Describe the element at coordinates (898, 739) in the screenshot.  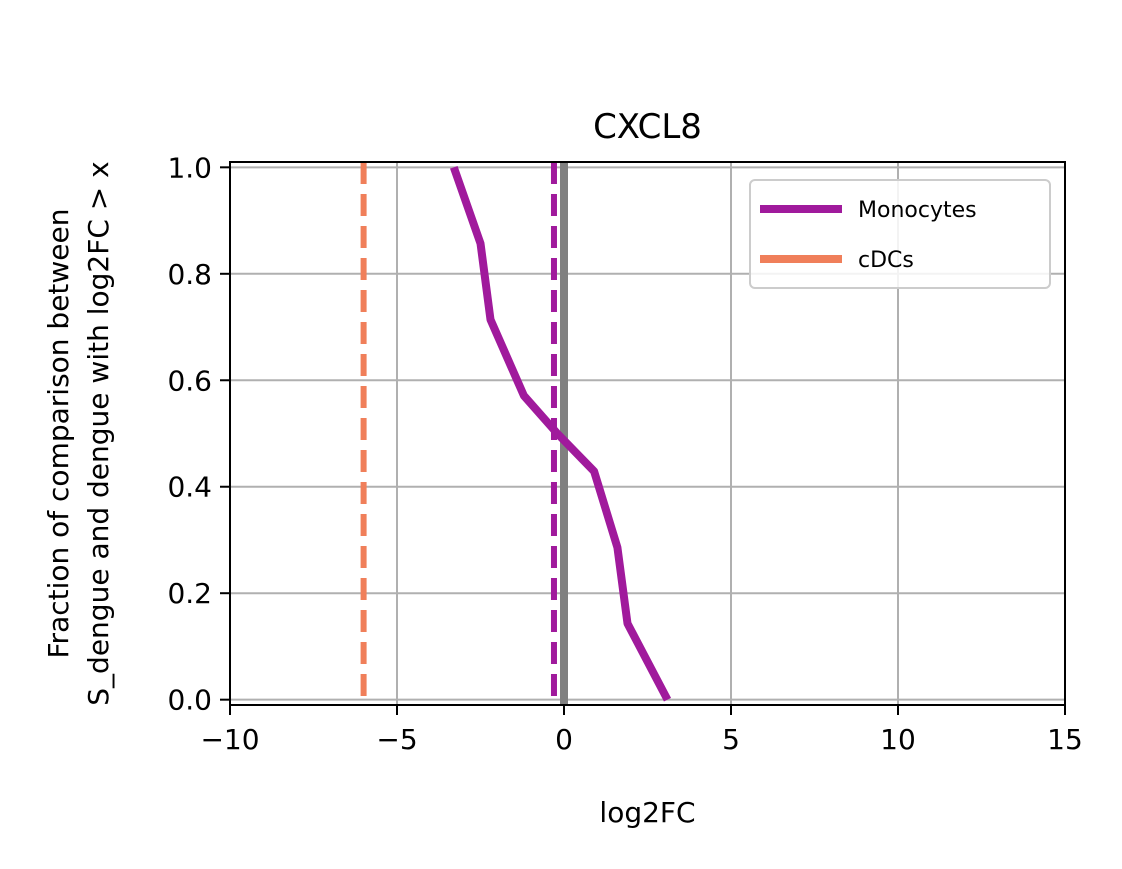
I see `x-tick-label: 10` at that location.